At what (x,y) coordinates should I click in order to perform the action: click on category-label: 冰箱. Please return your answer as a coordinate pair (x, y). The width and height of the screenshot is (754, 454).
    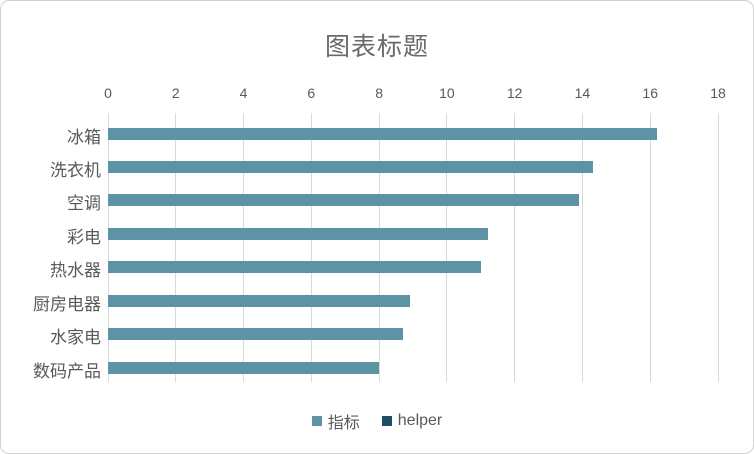
    Looking at the image, I should click on (84, 137).